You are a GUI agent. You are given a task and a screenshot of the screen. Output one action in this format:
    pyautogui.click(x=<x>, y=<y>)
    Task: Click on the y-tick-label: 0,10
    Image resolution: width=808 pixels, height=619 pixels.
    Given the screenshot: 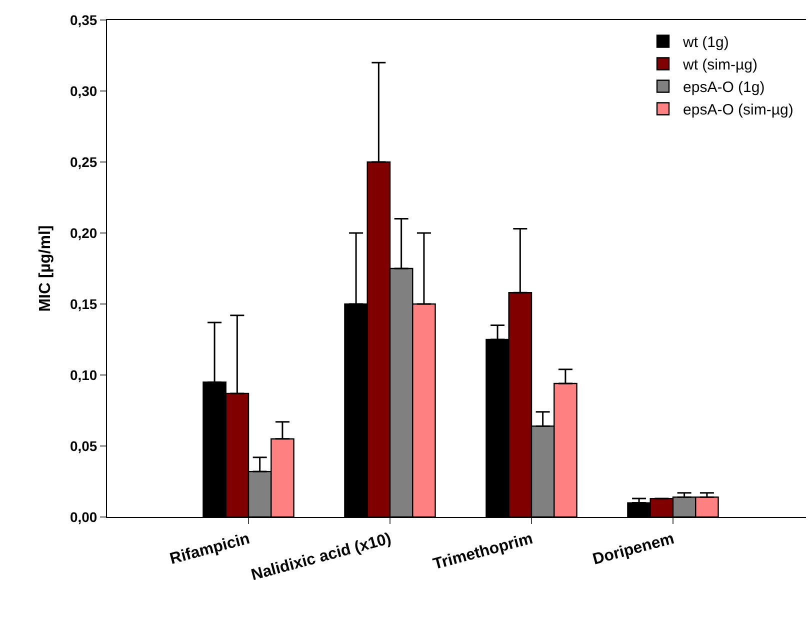 What is the action you would take?
    pyautogui.click(x=84, y=374)
    